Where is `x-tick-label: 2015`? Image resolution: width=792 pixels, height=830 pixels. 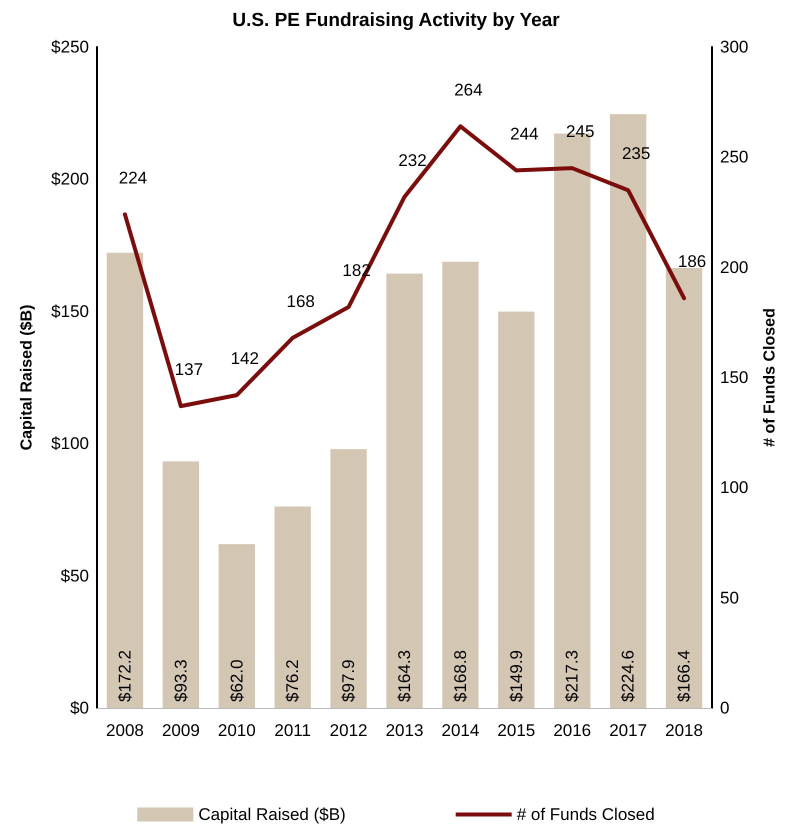
x-tick-label: 2015 is located at coordinates (516, 730).